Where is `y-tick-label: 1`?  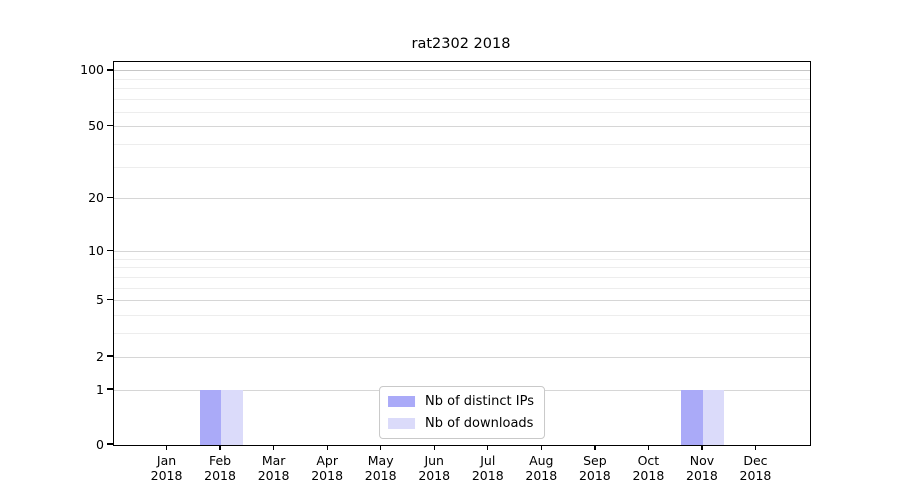
y-tick-label: 1 is located at coordinates (100, 389).